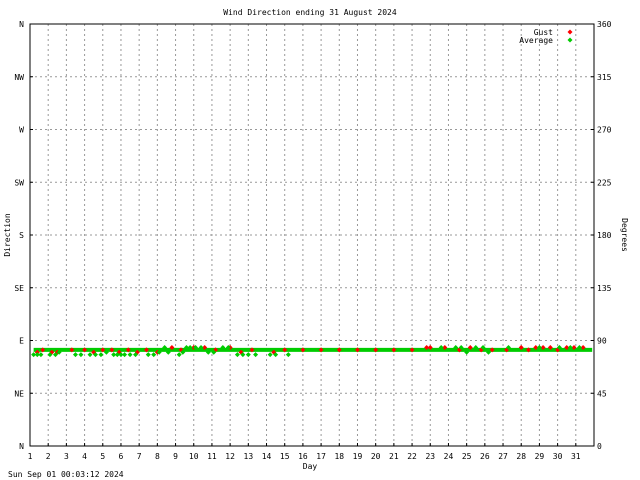  I want to click on x-tick-label: 9, so click(175, 456).